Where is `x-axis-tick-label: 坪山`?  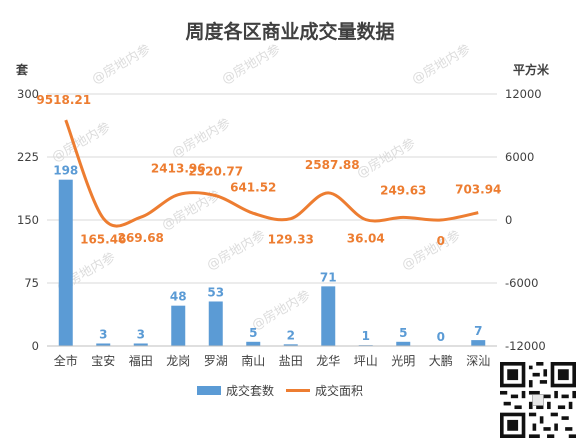
x-axis-tick-label: 坪山 is located at coordinates (366, 361).